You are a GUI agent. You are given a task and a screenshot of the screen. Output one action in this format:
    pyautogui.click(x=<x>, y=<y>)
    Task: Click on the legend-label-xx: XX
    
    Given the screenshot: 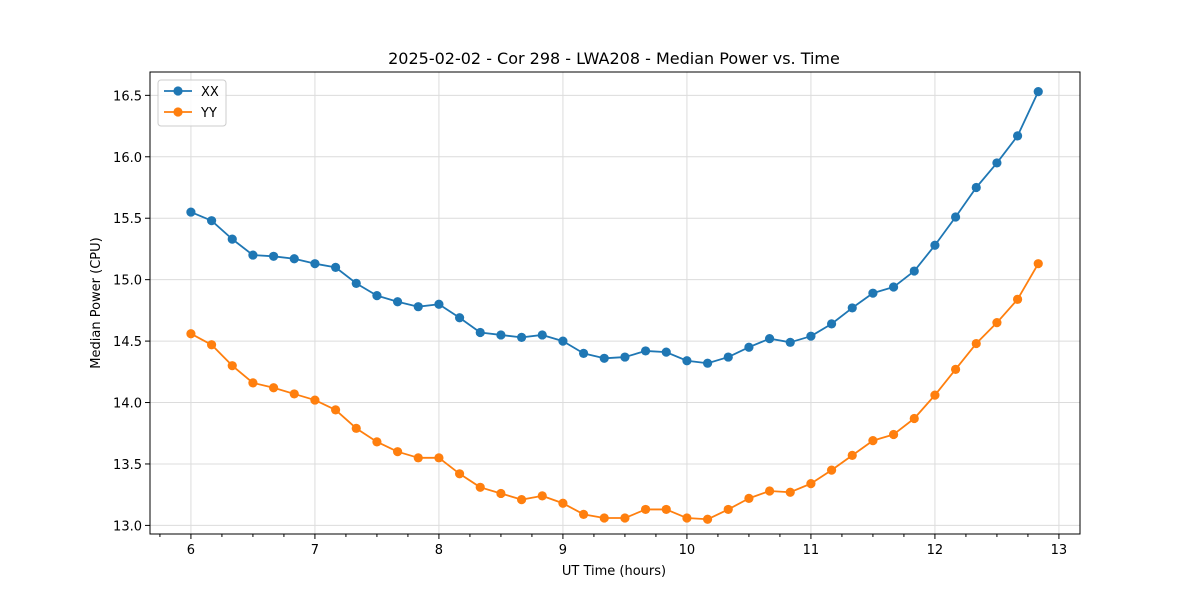 What is the action you would take?
    pyautogui.click(x=210, y=92)
    